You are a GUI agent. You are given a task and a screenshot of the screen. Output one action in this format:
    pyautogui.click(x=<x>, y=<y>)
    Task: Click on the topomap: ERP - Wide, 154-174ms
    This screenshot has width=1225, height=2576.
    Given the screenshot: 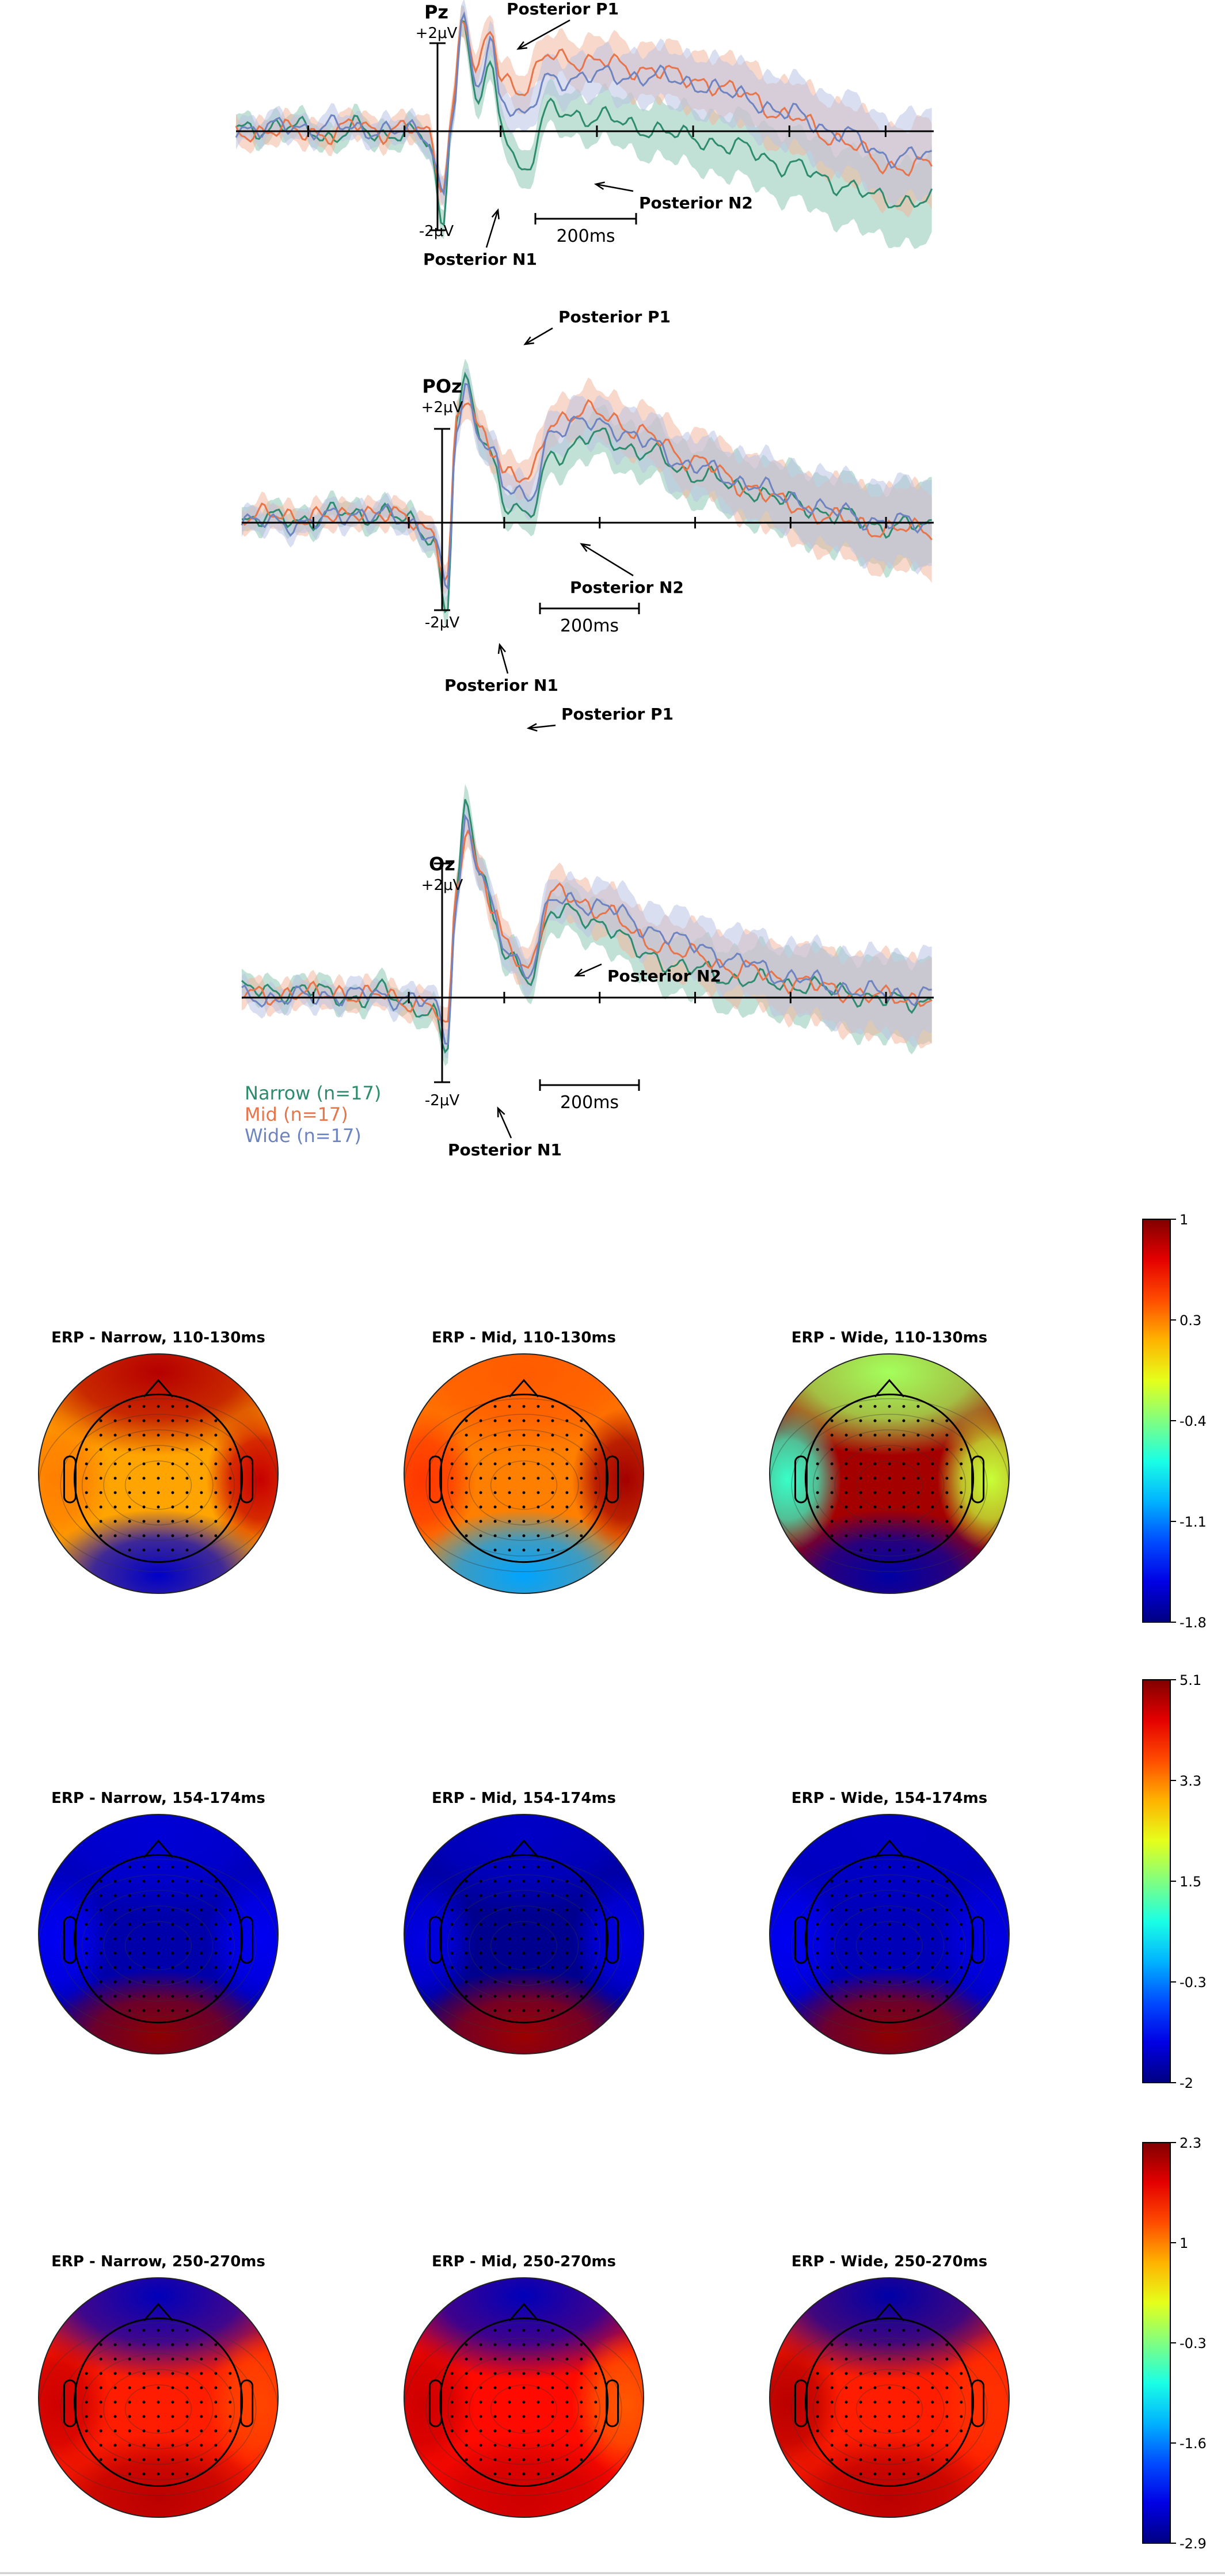 What is the action you would take?
    pyautogui.click(x=889, y=1922)
    